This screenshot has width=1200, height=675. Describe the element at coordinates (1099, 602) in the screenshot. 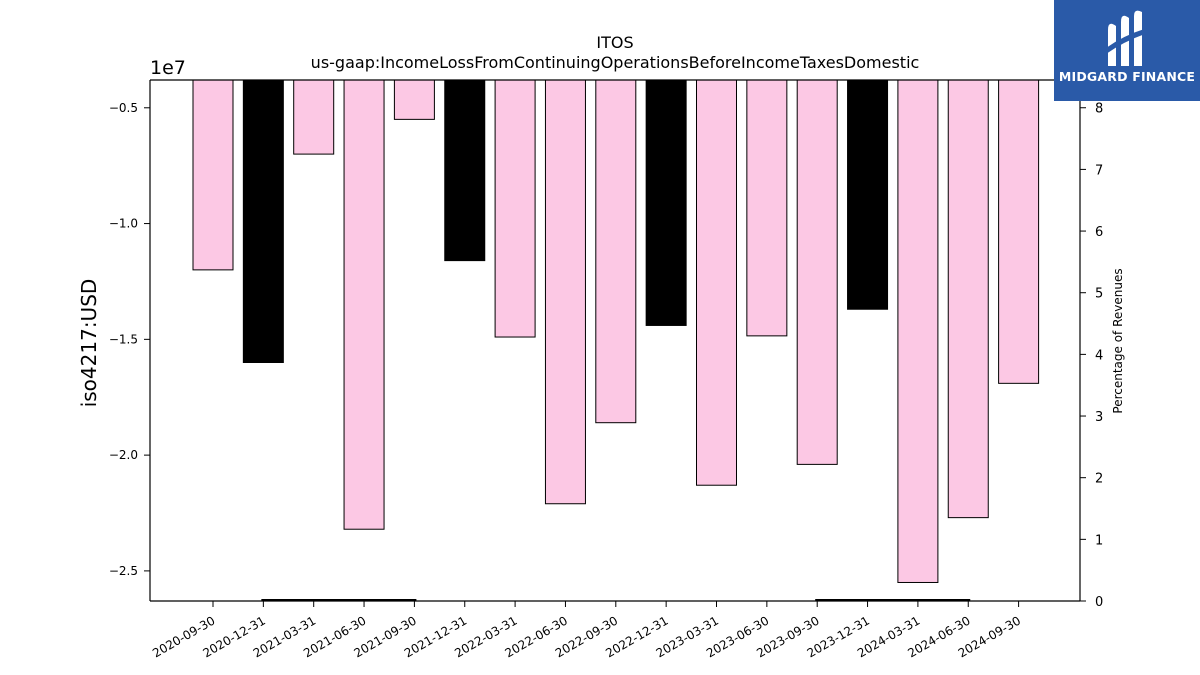

I see `y2-tick-label: 0` at that location.